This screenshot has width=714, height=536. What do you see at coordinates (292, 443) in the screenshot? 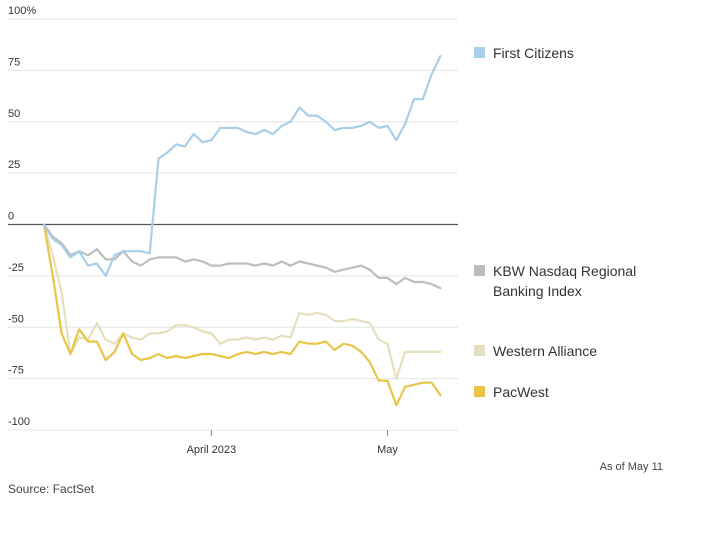
I see `x-axis-ticks: April 2023 May` at bounding box center [292, 443].